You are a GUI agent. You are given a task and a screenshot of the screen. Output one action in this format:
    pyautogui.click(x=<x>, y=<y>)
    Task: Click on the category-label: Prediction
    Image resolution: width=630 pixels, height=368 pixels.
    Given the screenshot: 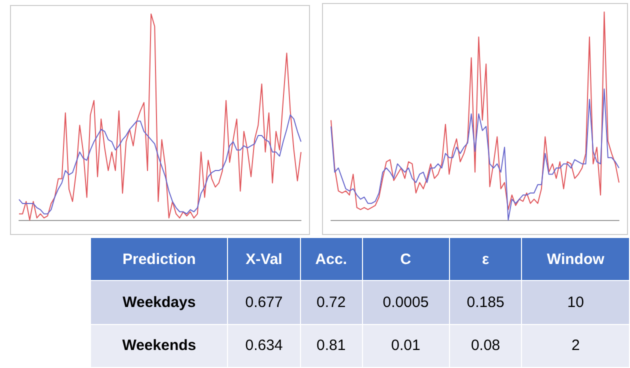 What is the action you would take?
    pyautogui.click(x=159, y=259)
    